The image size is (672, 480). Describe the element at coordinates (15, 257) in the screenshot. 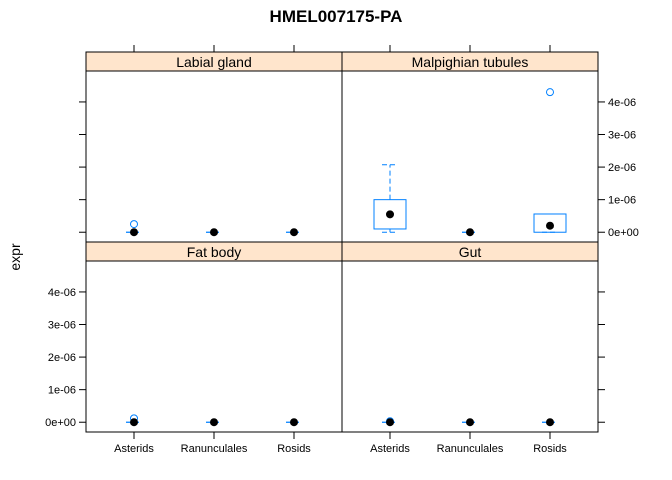

I see `y-axis-label: expr` at that location.